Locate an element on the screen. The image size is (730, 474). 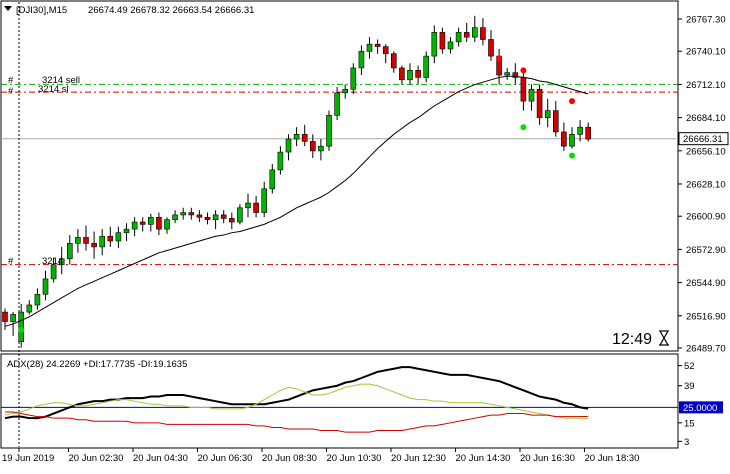
time-tick-label: 20 Jun 10:30 is located at coordinates (354, 458).